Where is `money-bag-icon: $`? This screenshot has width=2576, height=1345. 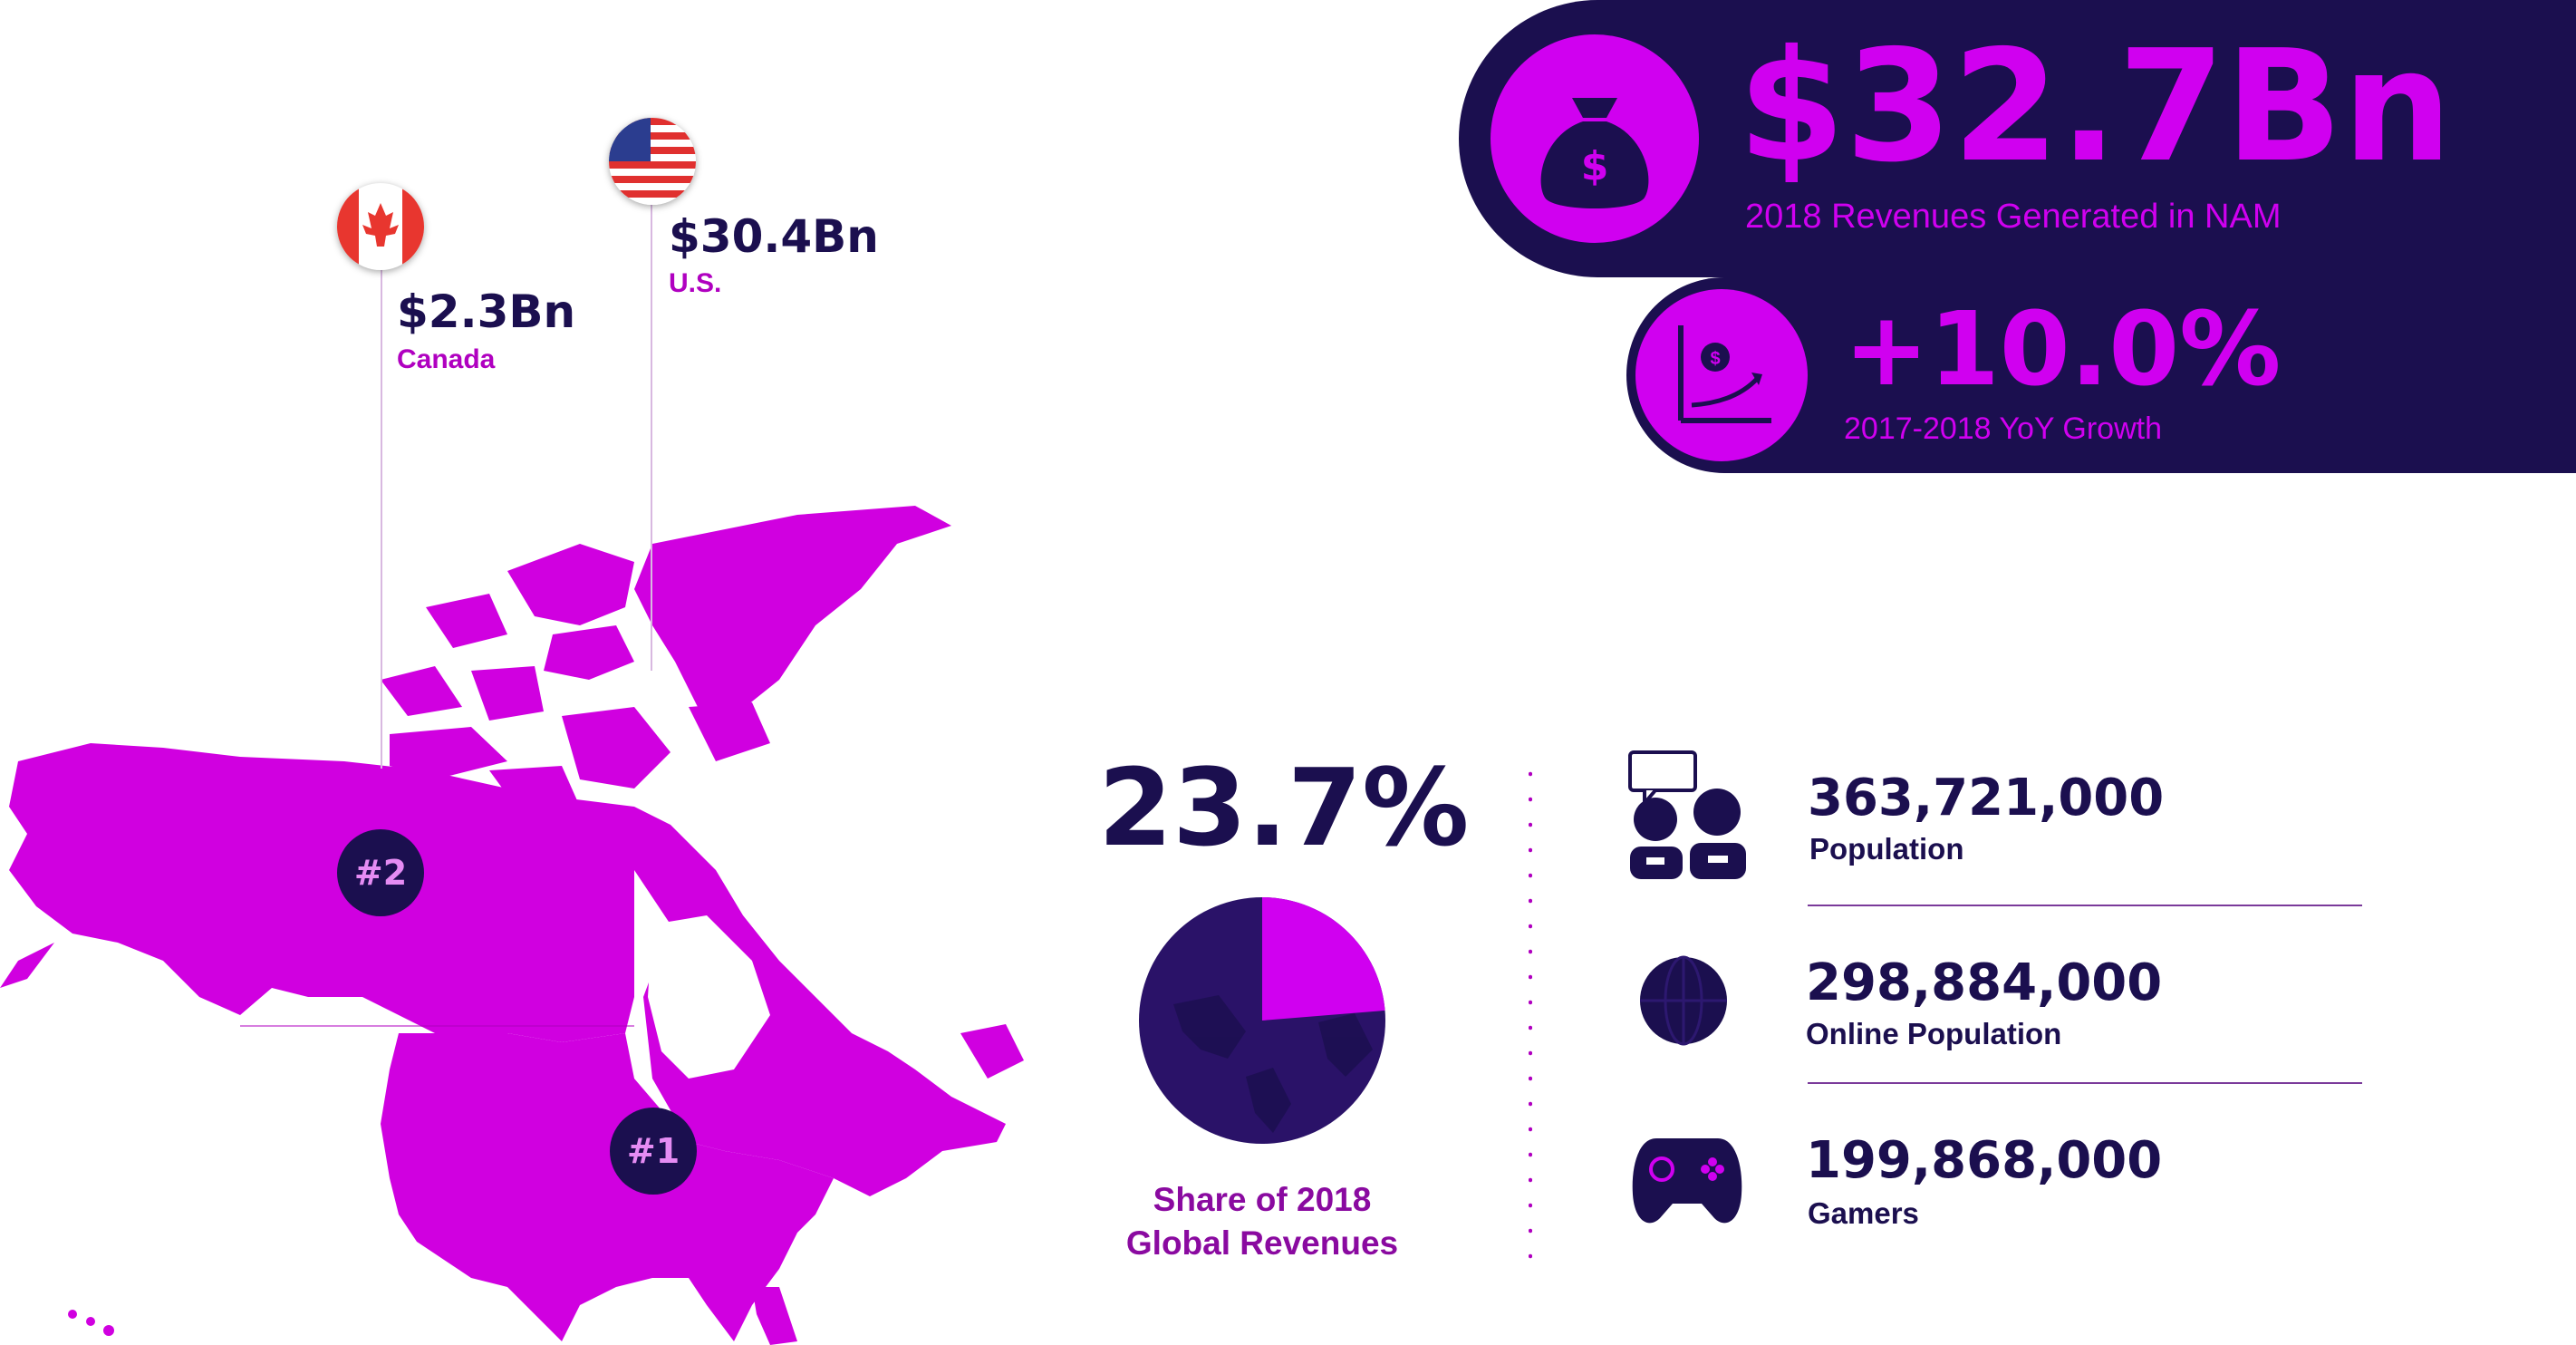
money-bag-icon: $ is located at coordinates (1595, 138).